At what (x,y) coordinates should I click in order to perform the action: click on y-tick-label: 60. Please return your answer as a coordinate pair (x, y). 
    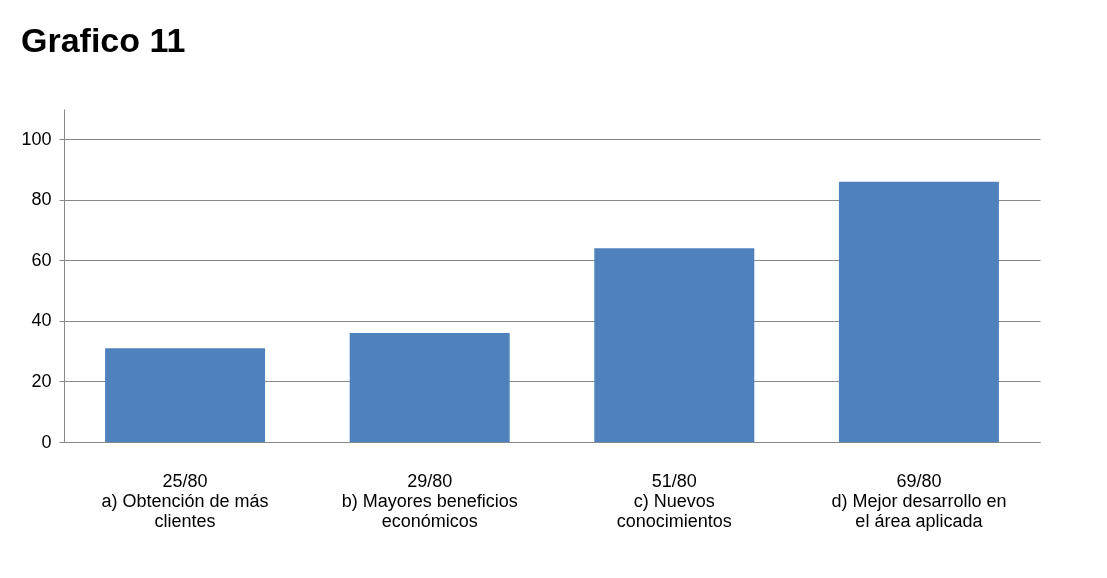
    Looking at the image, I should click on (41, 259).